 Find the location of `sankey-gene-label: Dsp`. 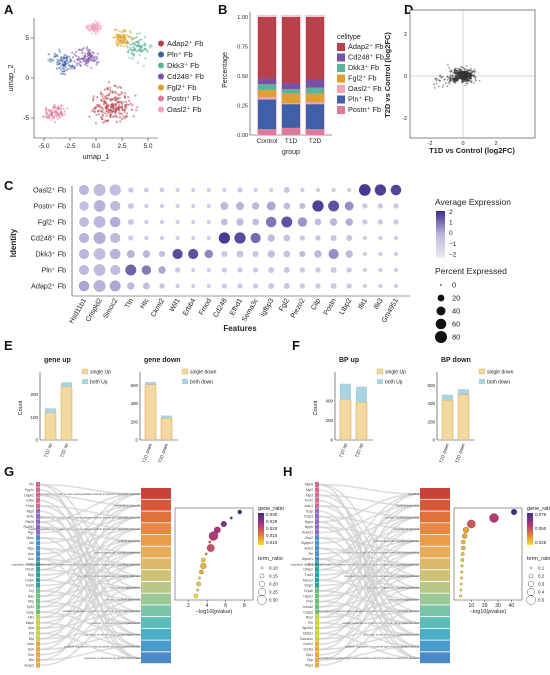

sankey-gene-label: Dsp is located at coordinates (310, 660).